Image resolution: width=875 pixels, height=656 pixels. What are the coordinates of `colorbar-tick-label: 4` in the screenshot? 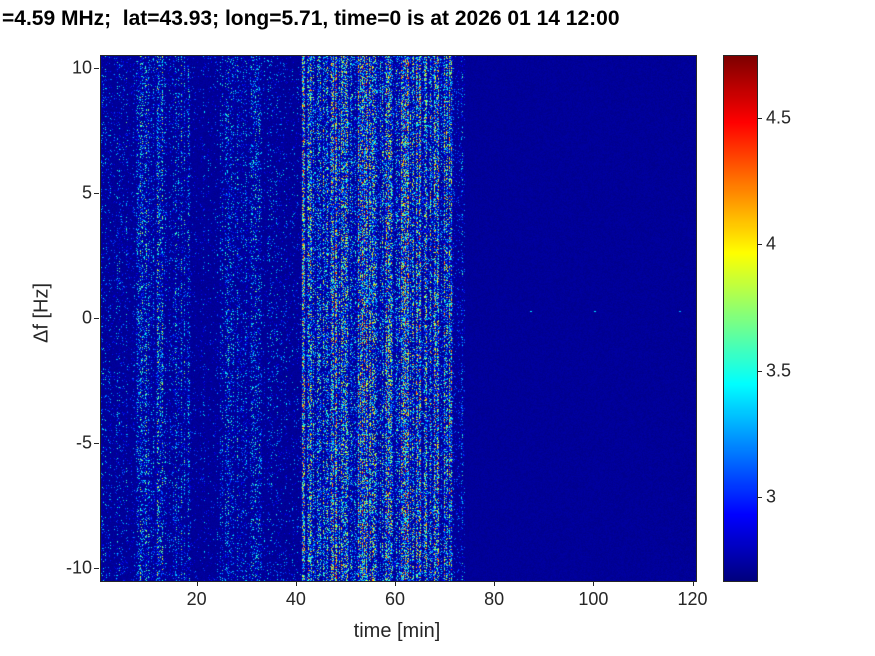 It's located at (771, 243).